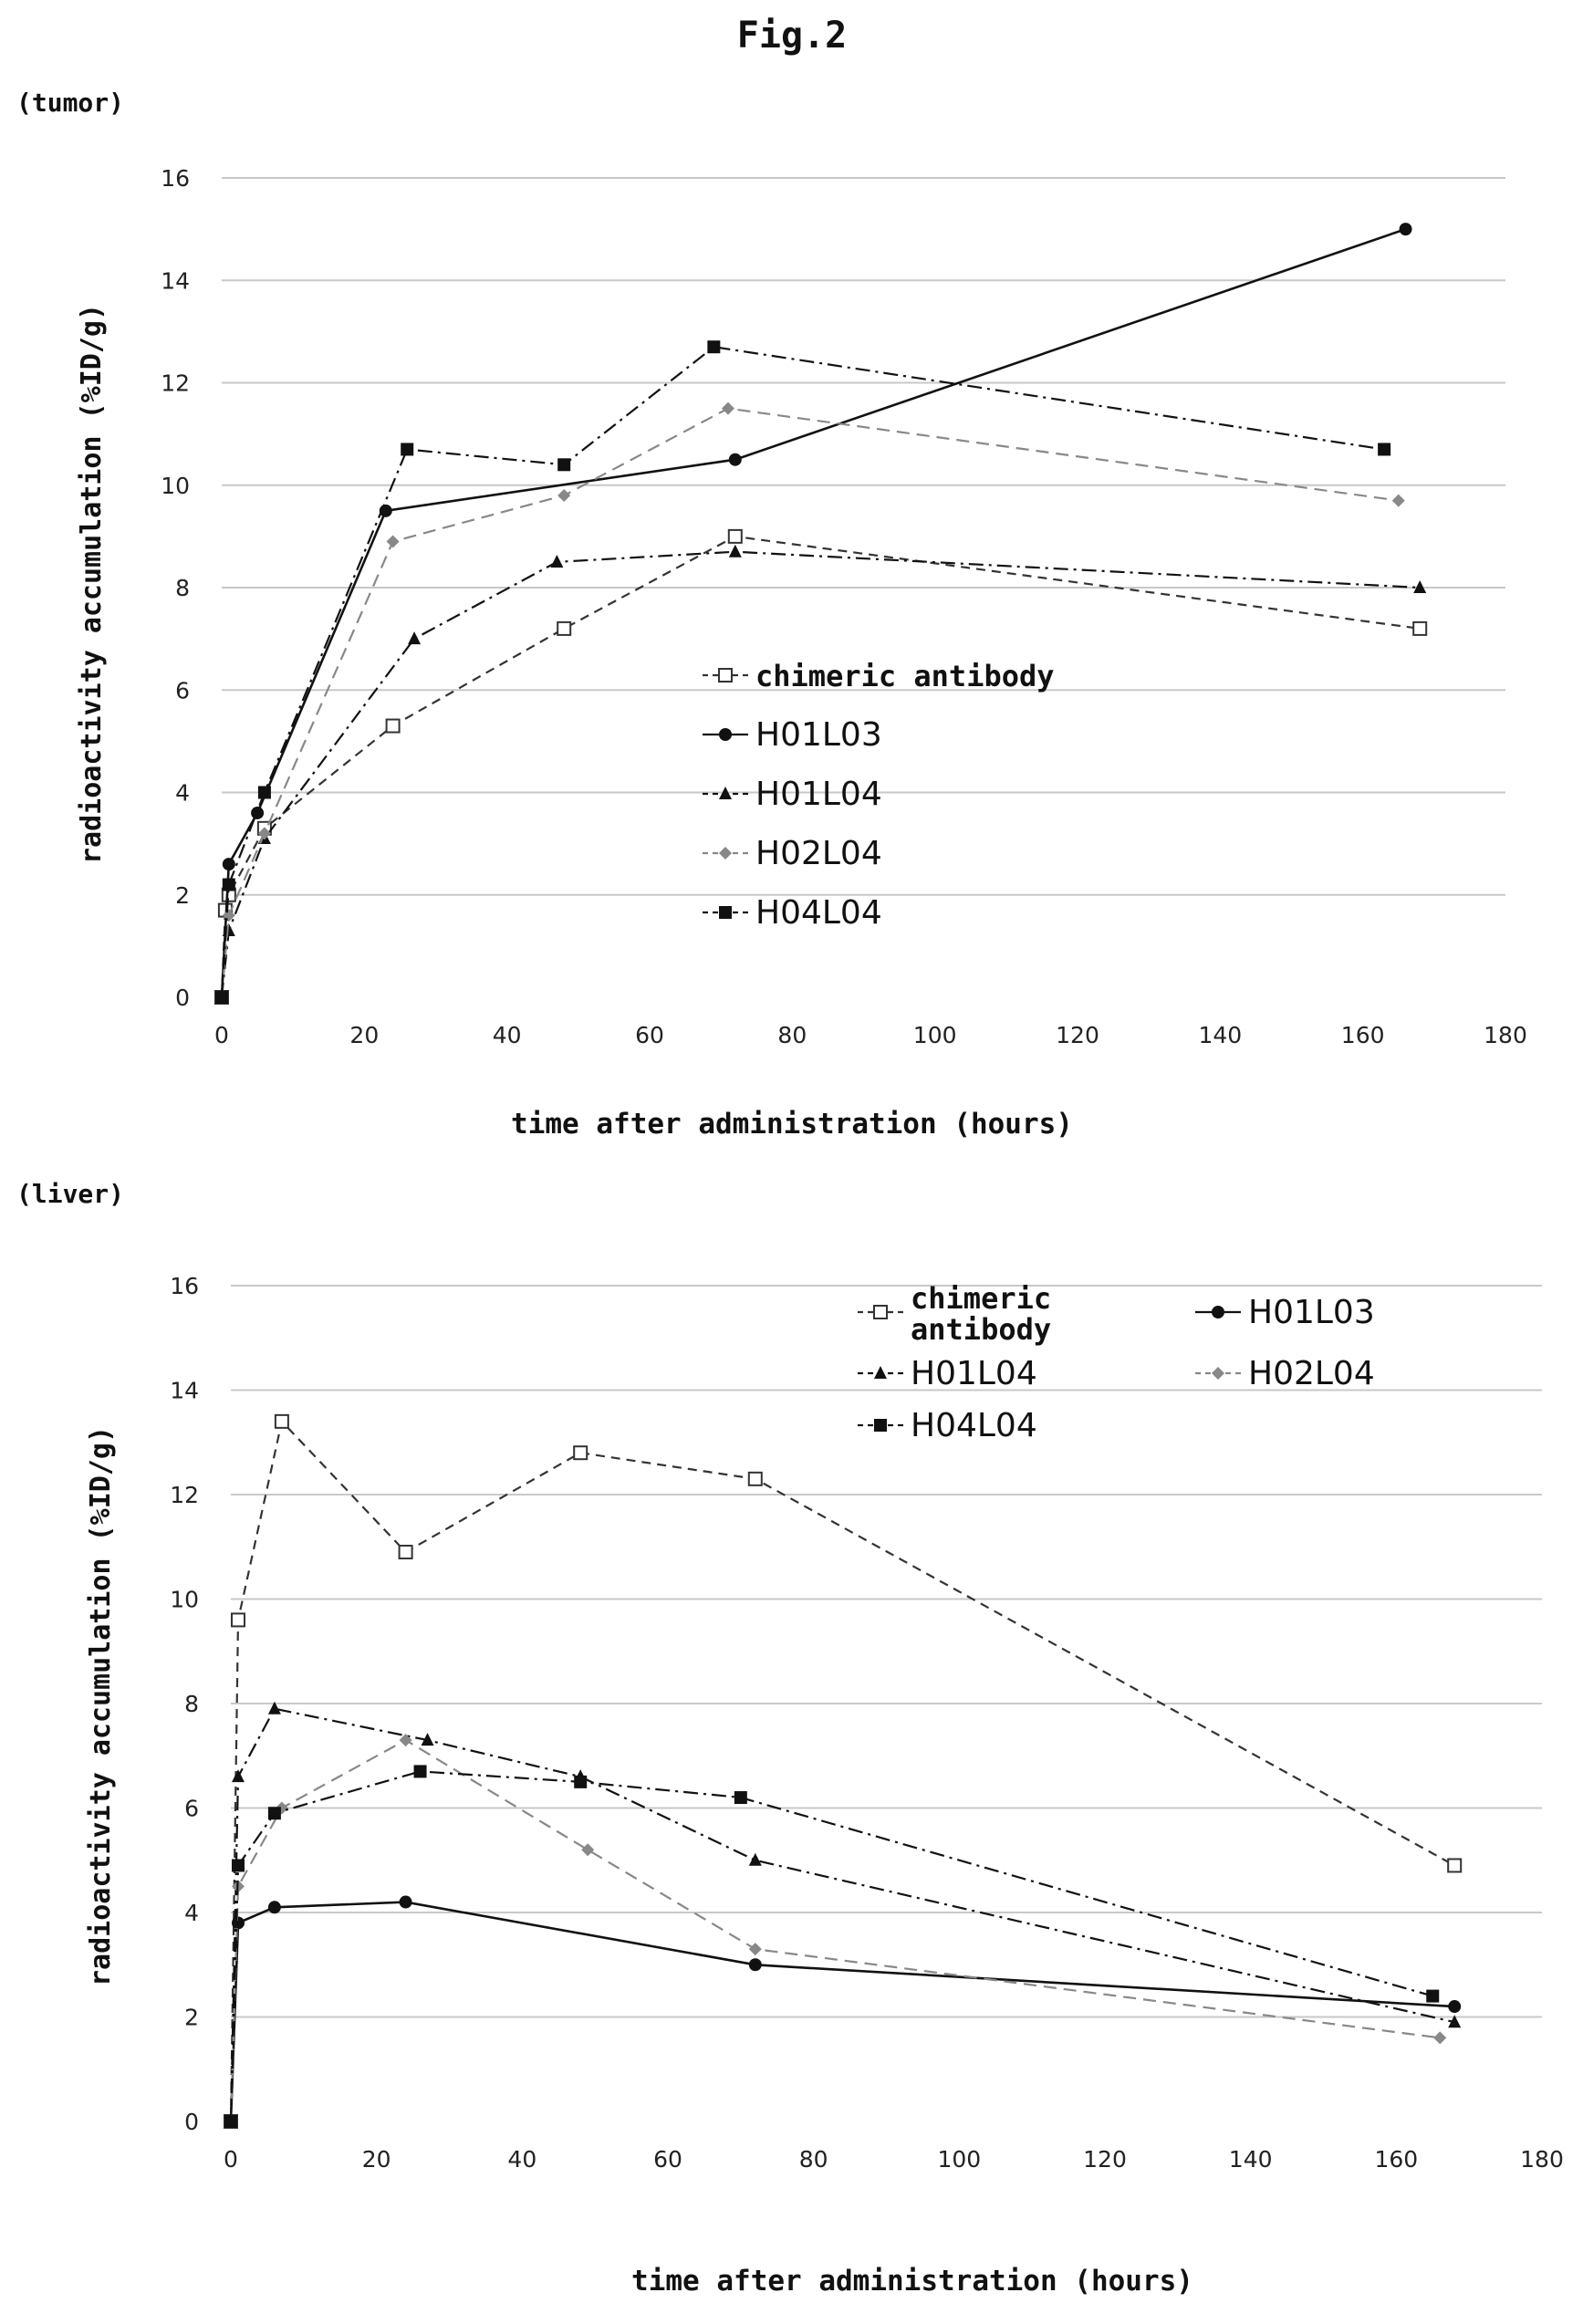  What do you see at coordinates (182, 998) in the screenshot?
I see `tumor-y-tick-label: 0` at bounding box center [182, 998].